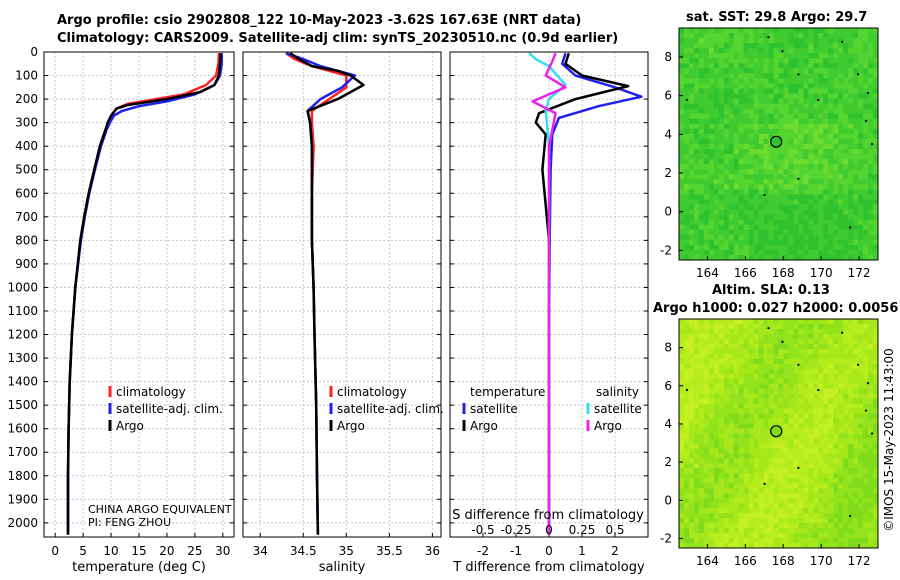 The image size is (900, 580). What do you see at coordinates (22, 452) in the screenshot?
I see `temperature-ytick-label: 1700` at bounding box center [22, 452].